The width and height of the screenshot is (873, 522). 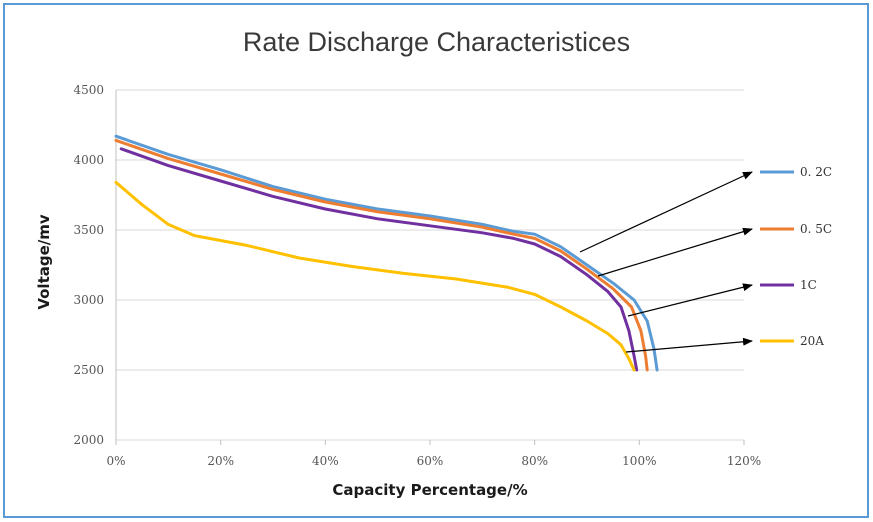 I want to click on y-tick-label: 3500, so click(x=88, y=230).